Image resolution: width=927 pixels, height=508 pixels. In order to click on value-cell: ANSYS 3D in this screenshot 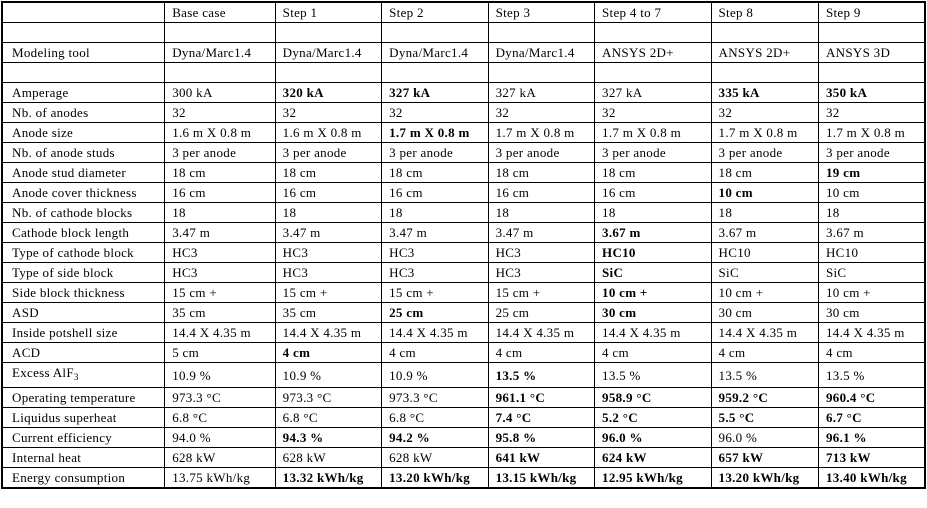, I will do `click(871, 52)`.